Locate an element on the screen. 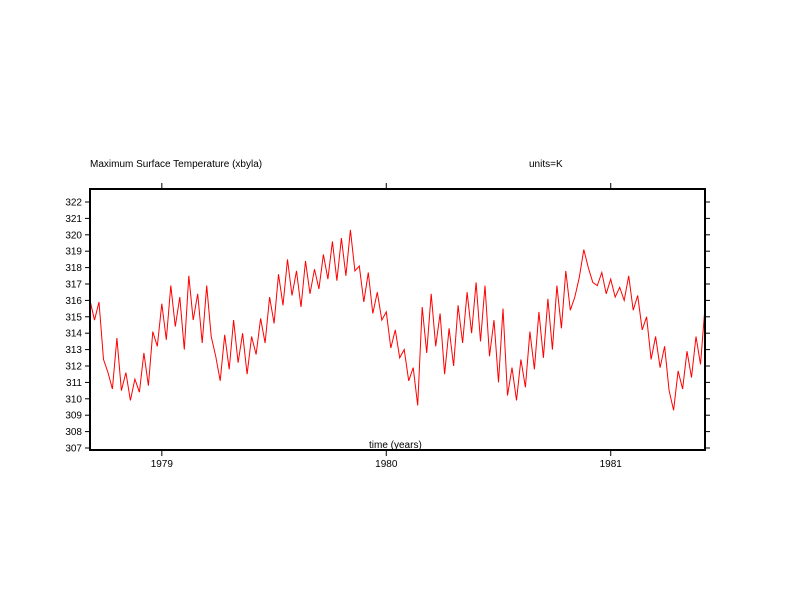  x-tick-label: 1980 is located at coordinates (386, 464).